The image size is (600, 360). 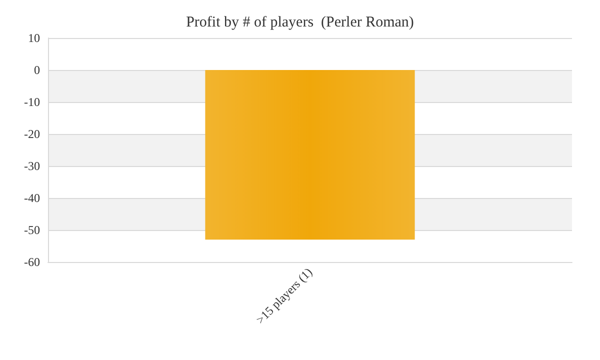 What do you see at coordinates (32, 262) in the screenshot?
I see `y-tick-label: -60` at bounding box center [32, 262].